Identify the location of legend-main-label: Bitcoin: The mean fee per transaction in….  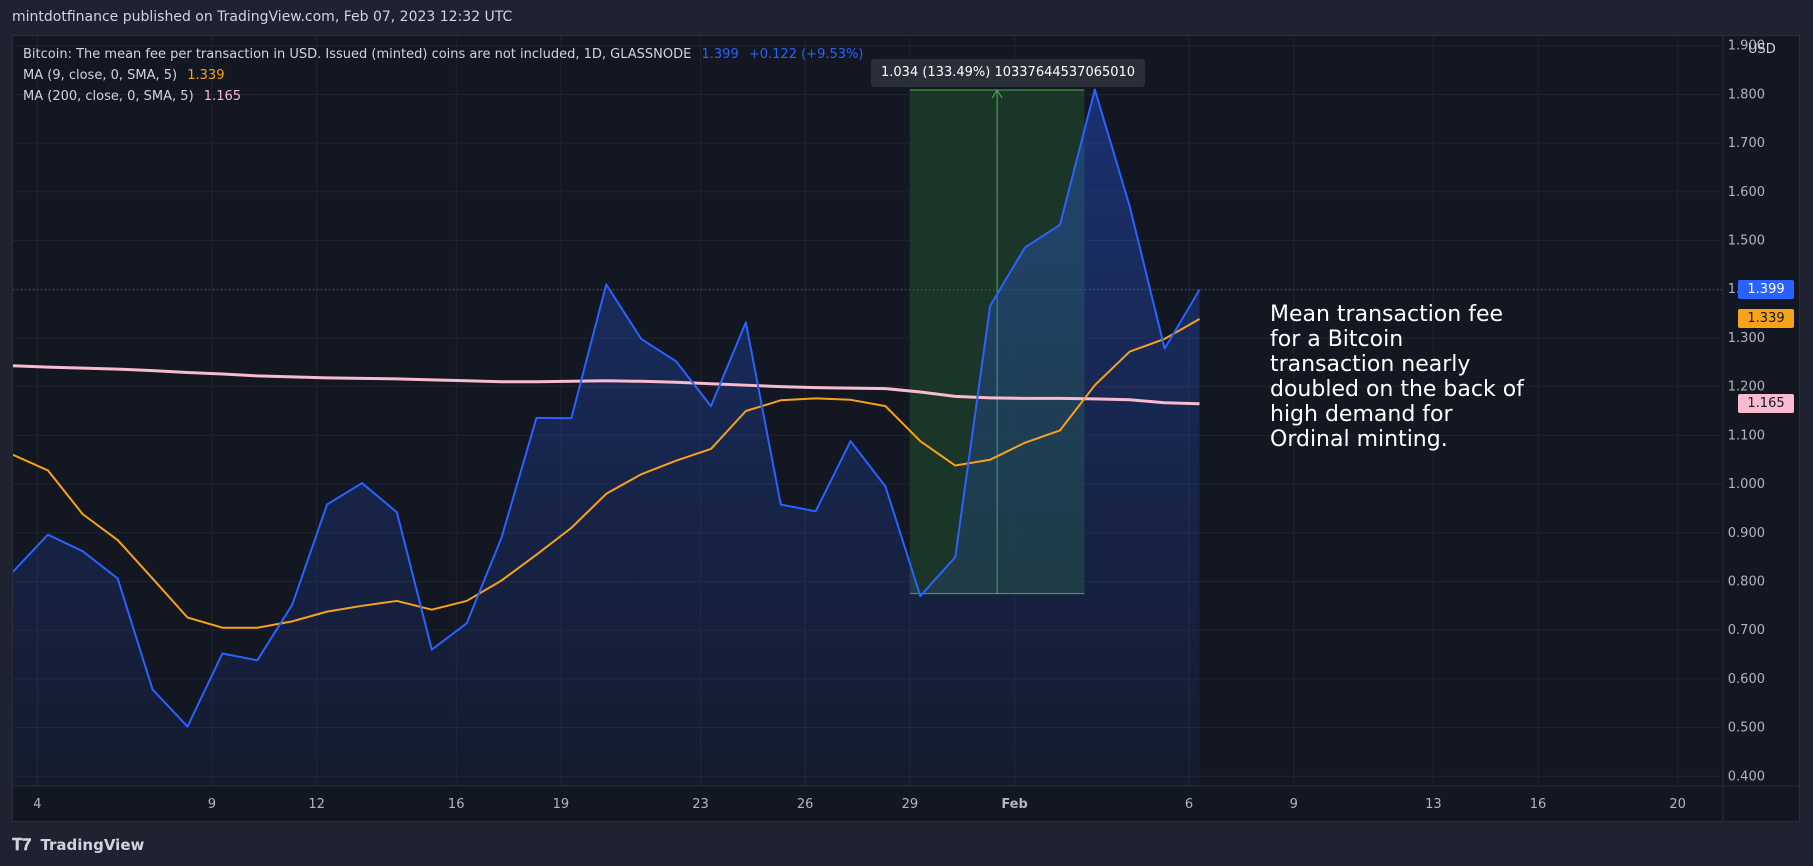
(357, 54).